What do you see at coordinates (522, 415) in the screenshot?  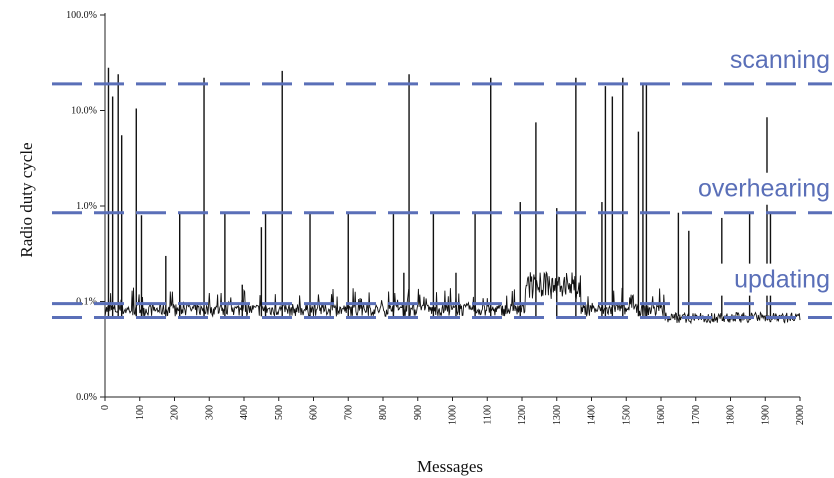 I see `x-tick-label: 1200` at bounding box center [522, 415].